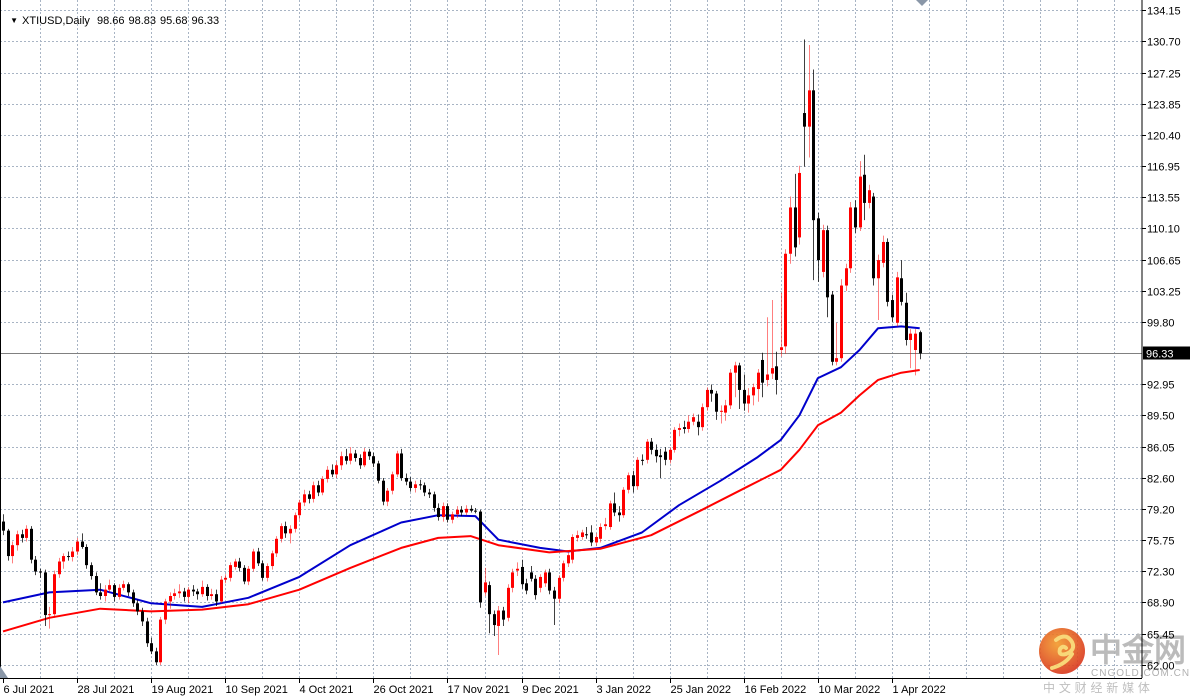  I want to click on price-tick-label: 116.95, so click(1163, 168).